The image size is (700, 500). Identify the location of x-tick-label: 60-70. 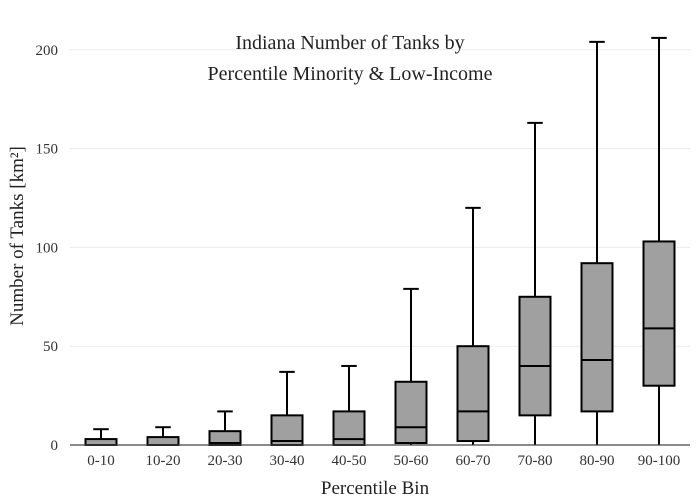
(473, 461).